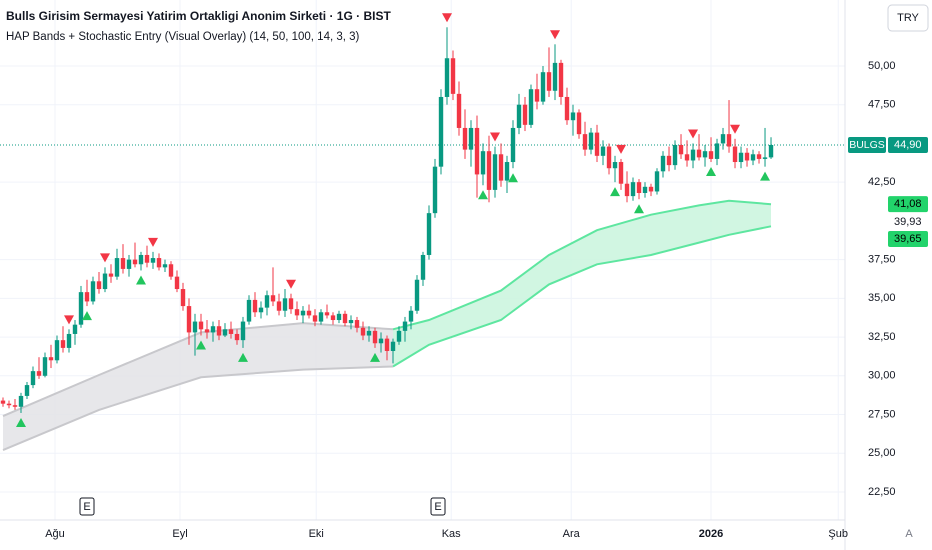 The height and width of the screenshot is (550, 932). Describe the element at coordinates (572, 534) in the screenshot. I see `x-tick-label: Ara` at that location.